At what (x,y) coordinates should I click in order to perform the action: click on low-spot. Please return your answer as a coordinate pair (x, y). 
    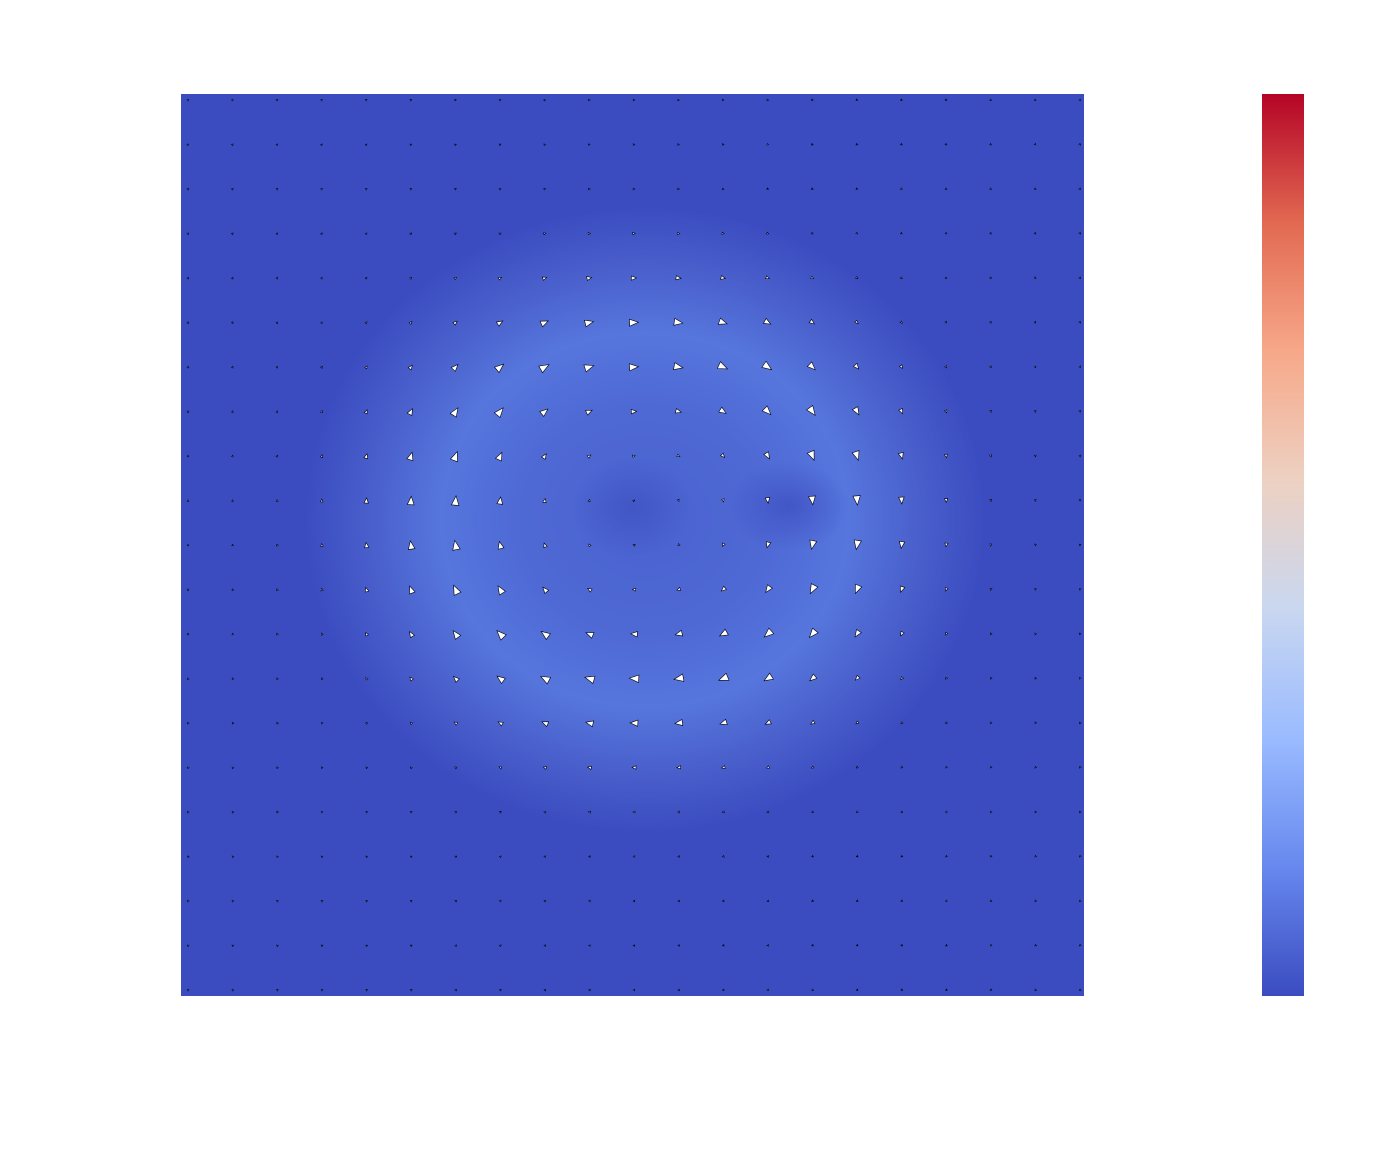
    Looking at the image, I should click on (632, 508).